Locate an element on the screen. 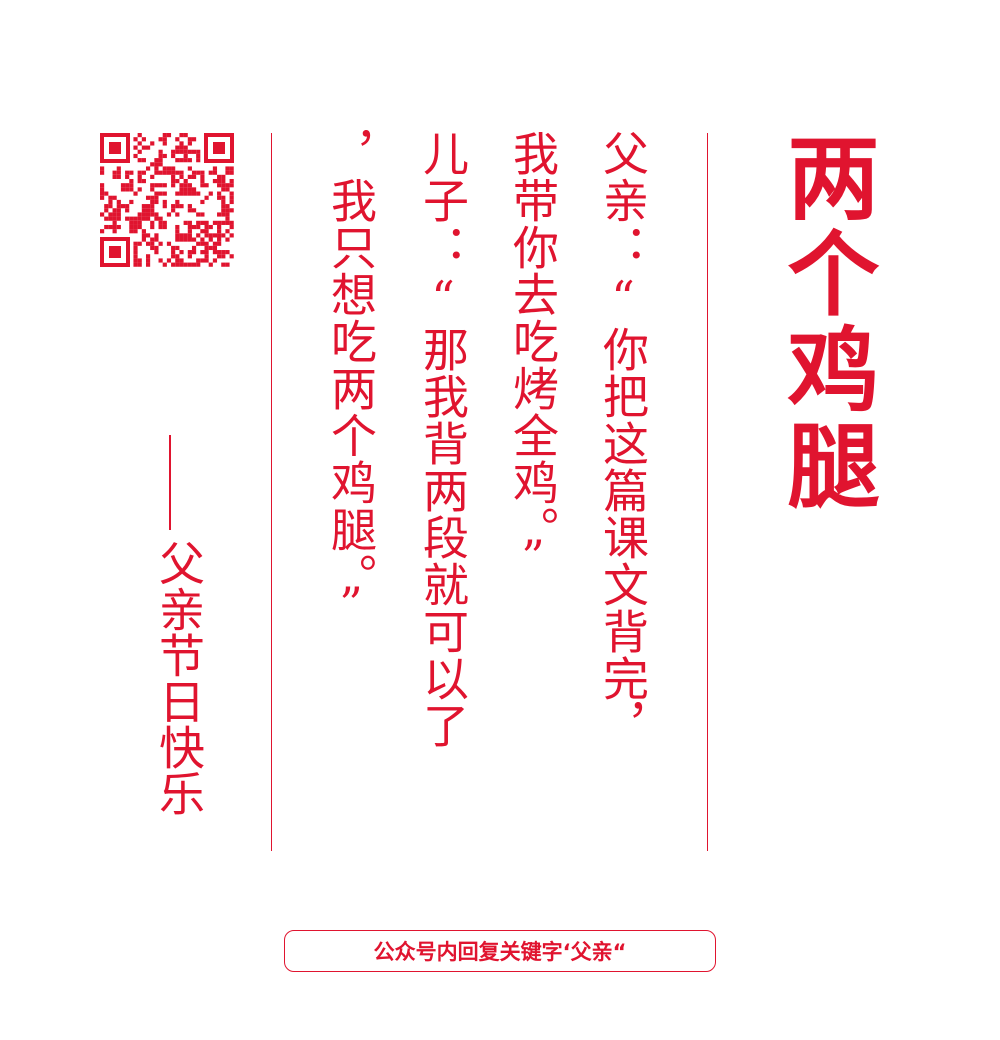  dialogue-line-4: ，我只想吃两个鸡腿。” is located at coordinates (351, 381).